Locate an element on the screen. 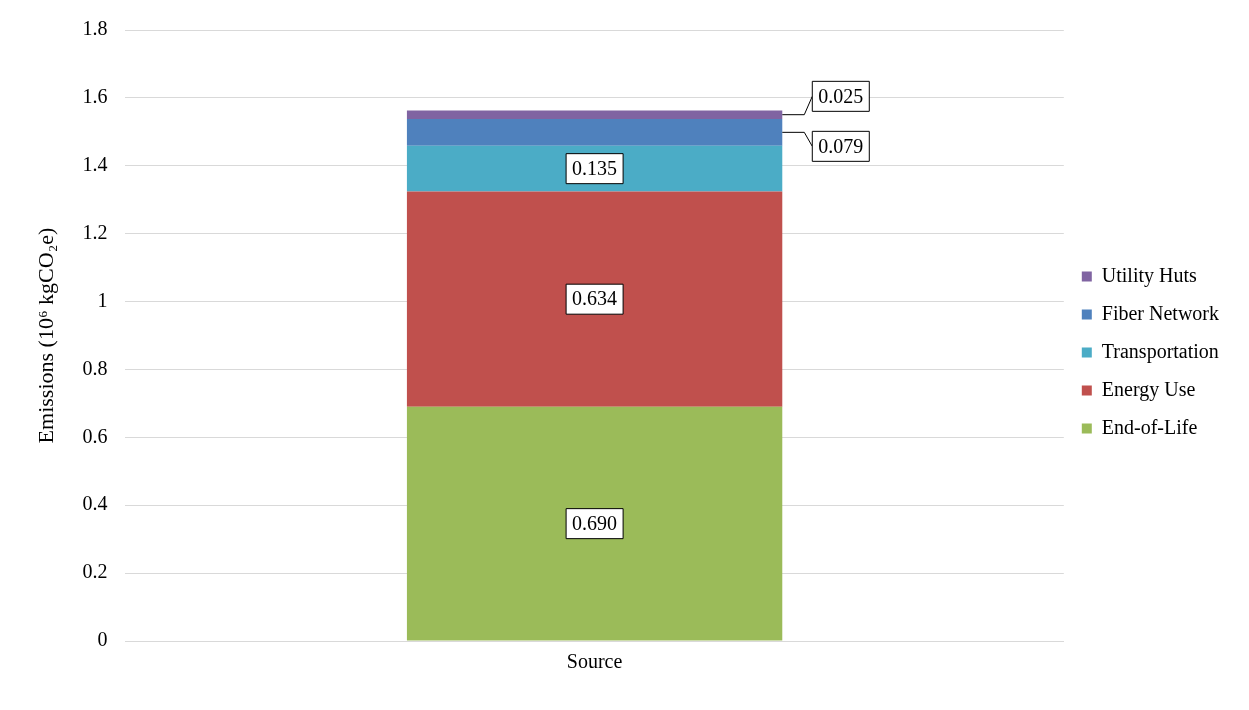 The width and height of the screenshot is (1249, 710). data-label: 0.025 is located at coordinates (841, 95).